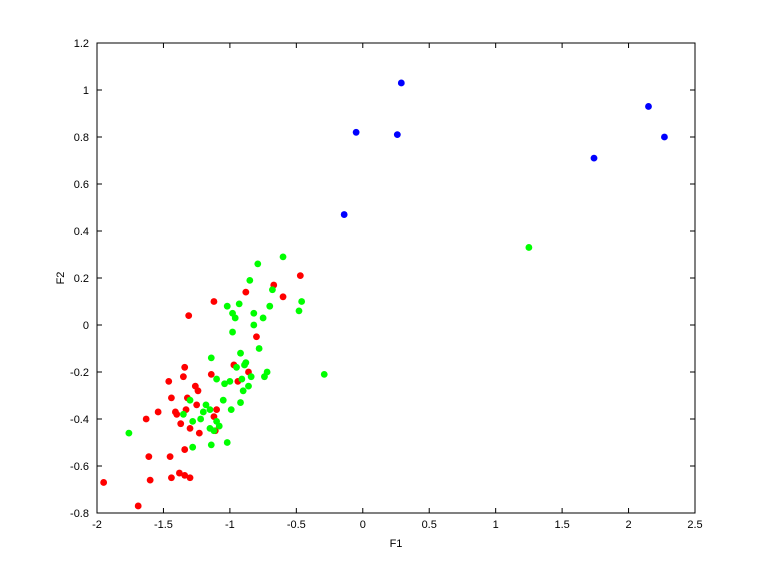  Describe the element at coordinates (81, 44) in the screenshot. I see `y-tick-label: 1.2` at that location.